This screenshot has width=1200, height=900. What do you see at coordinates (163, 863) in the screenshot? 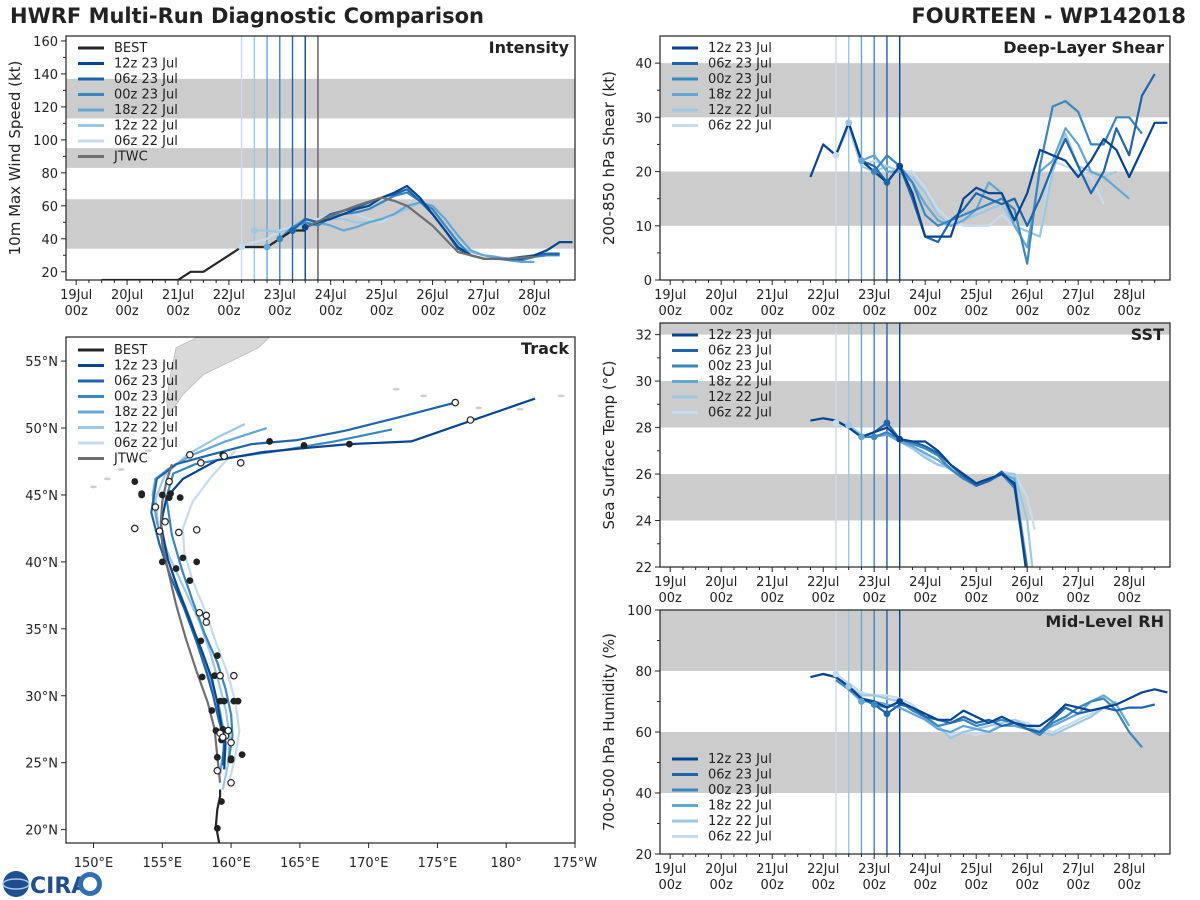
I see `track-xtick-label: 155°E` at bounding box center [163, 863].